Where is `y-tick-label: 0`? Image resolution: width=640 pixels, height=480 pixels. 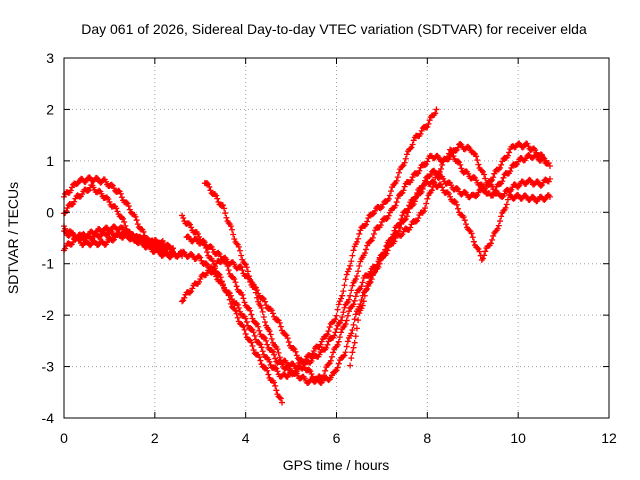 y-tick-label: 0 is located at coordinates (50, 212).